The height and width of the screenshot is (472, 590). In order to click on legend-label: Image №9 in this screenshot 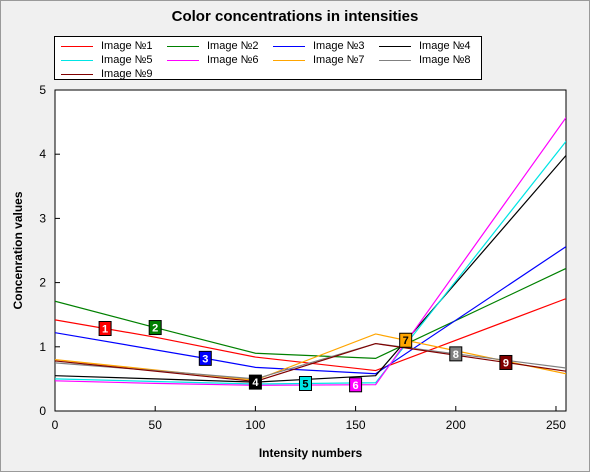, I will do `click(127, 74)`.